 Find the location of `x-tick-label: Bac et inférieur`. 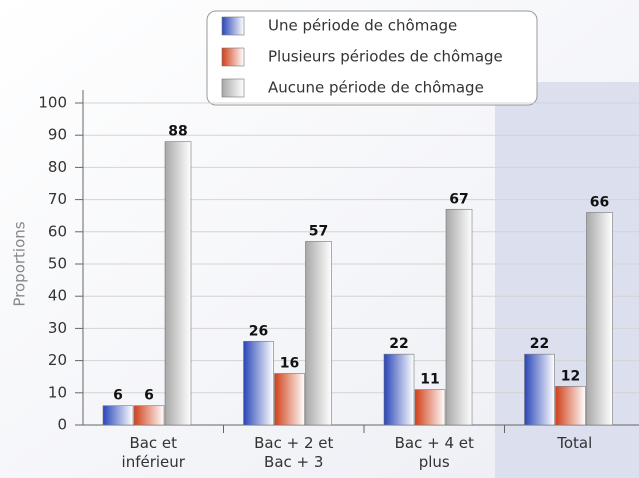

x-tick-label: Bac et inférieur is located at coordinates (154, 452).